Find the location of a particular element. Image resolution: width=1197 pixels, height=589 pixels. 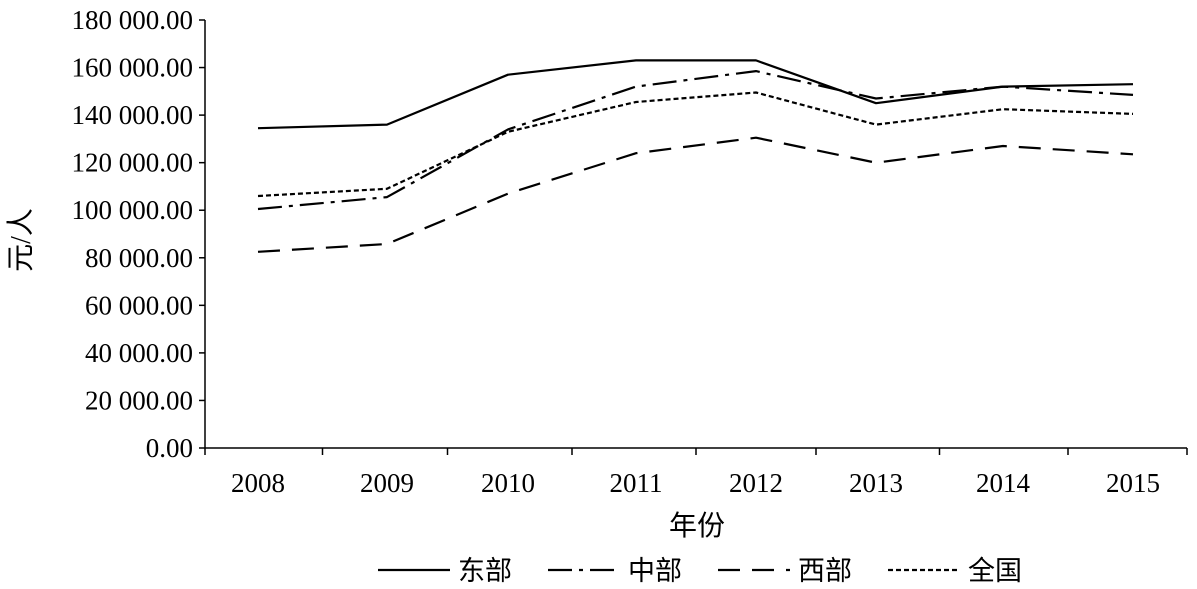

y-tick-label: 180 000.00 is located at coordinates (133, 20).